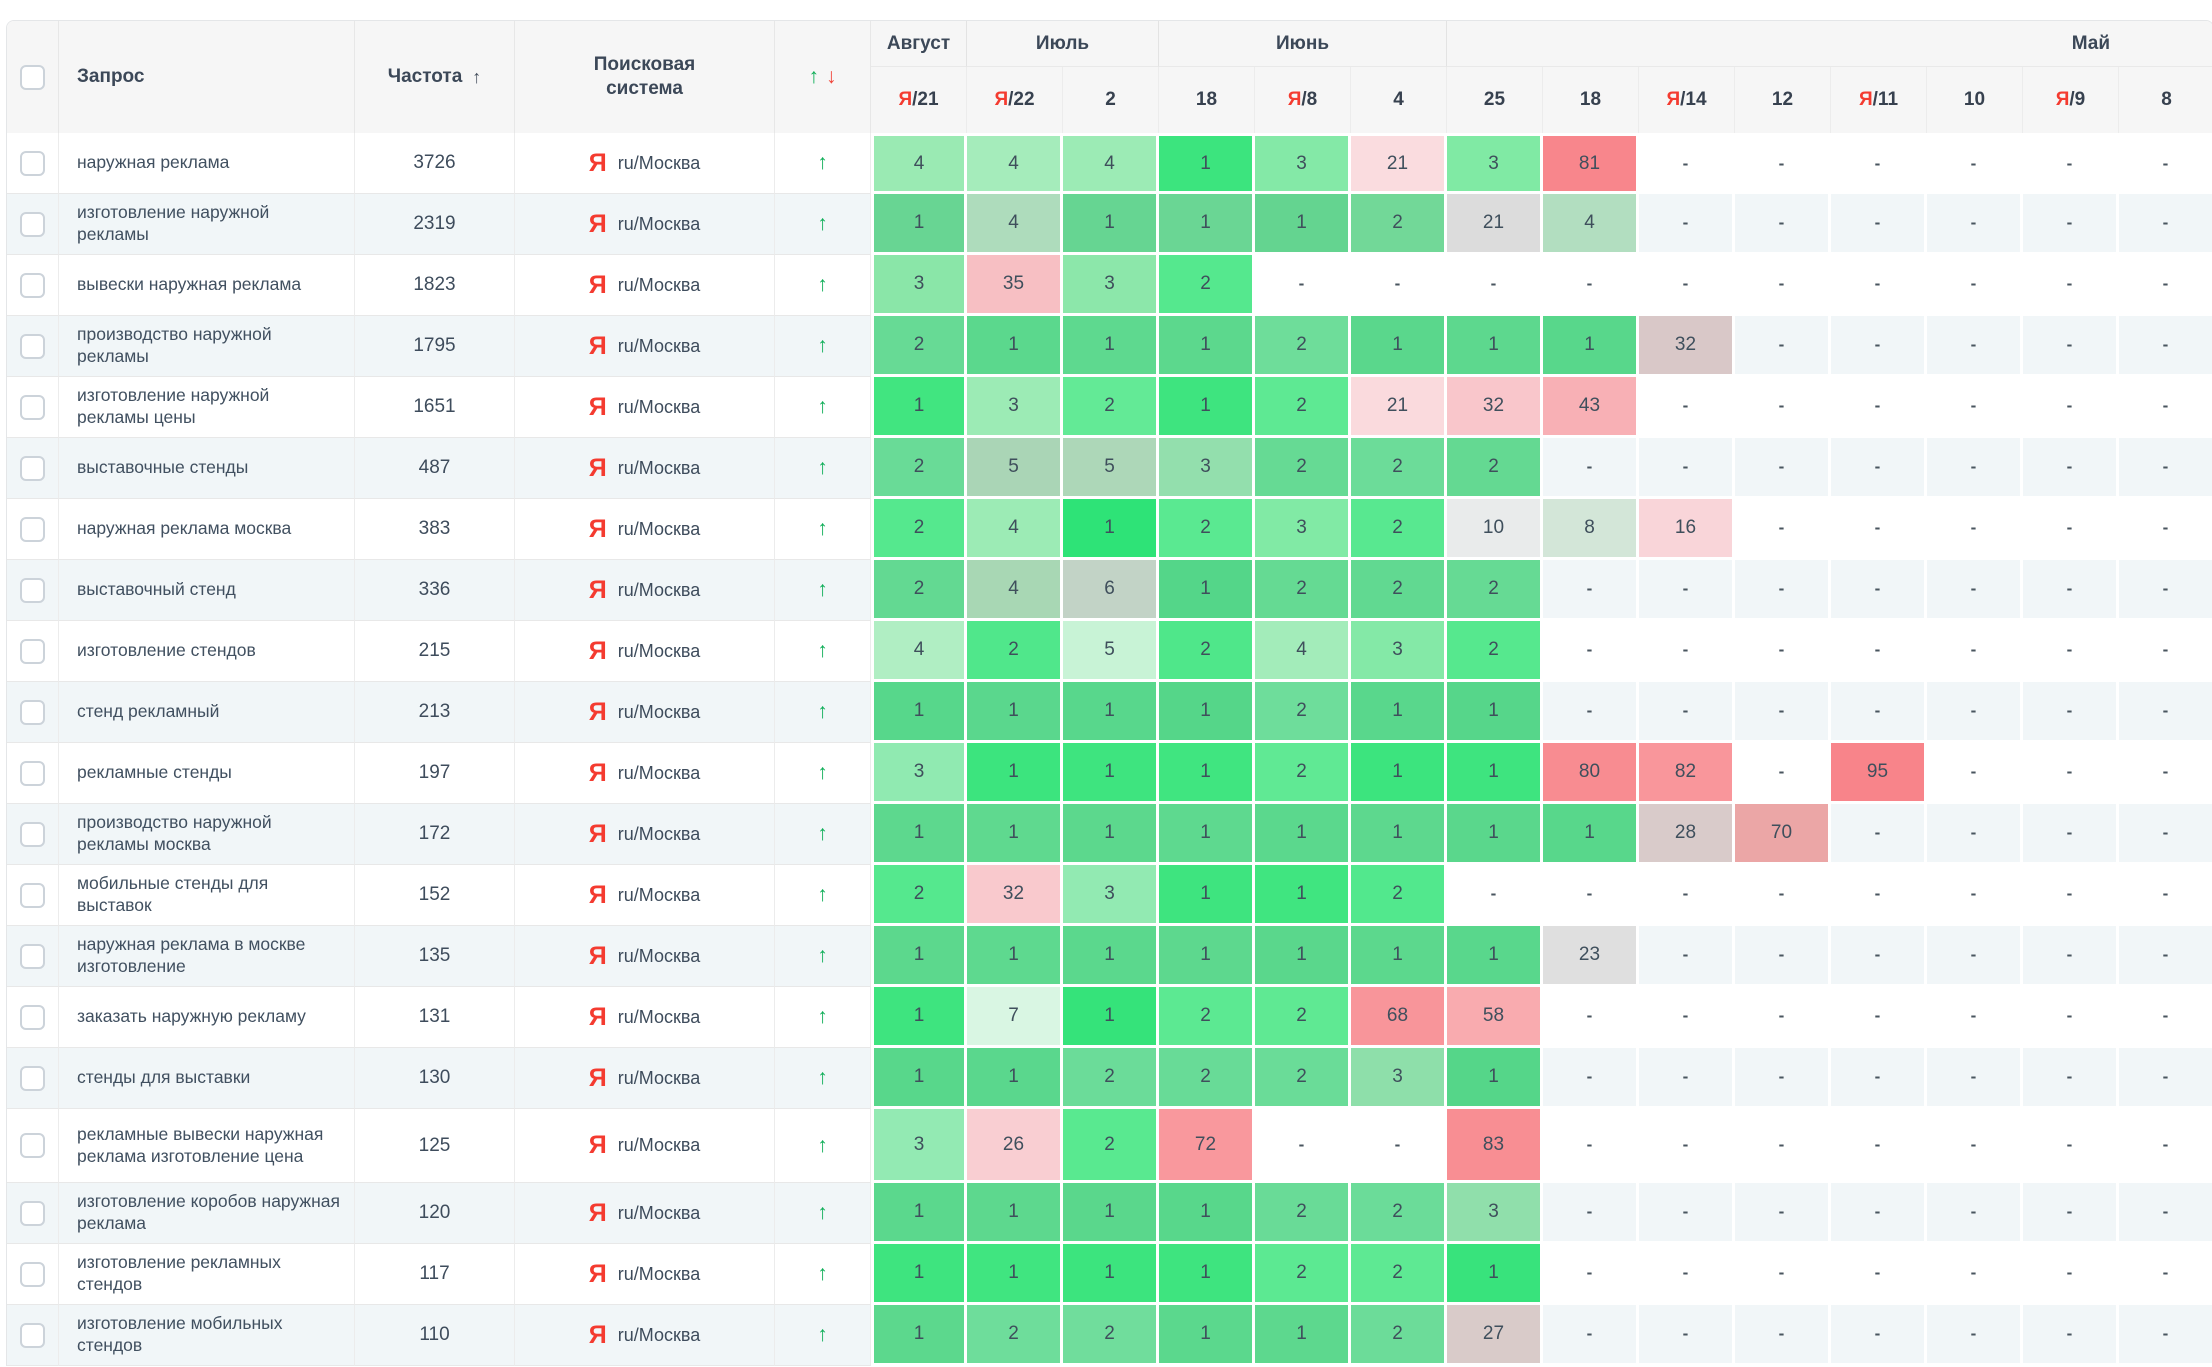 This screenshot has width=2212, height=1367. What do you see at coordinates (207, 77) in the screenshot?
I see `query-column-header: Запрос` at bounding box center [207, 77].